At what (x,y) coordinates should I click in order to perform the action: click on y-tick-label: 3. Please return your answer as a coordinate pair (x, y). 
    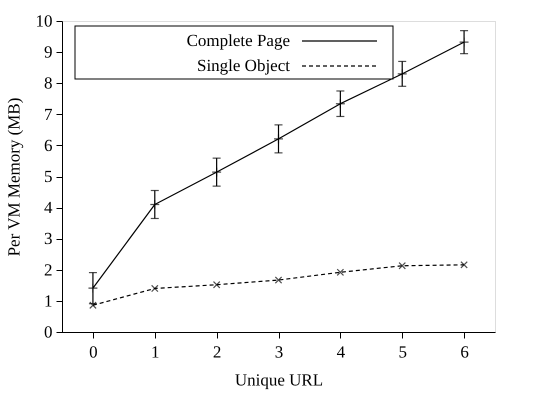
    Looking at the image, I should click on (48, 238).